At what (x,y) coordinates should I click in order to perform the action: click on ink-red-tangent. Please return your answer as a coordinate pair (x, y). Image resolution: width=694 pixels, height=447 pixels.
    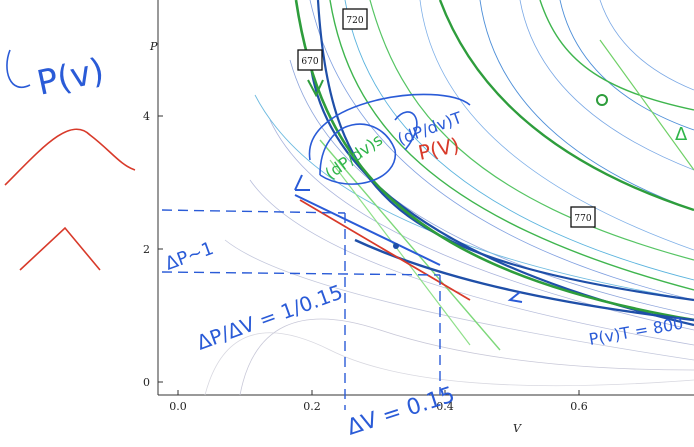
    Looking at the image, I should click on (385, 250).